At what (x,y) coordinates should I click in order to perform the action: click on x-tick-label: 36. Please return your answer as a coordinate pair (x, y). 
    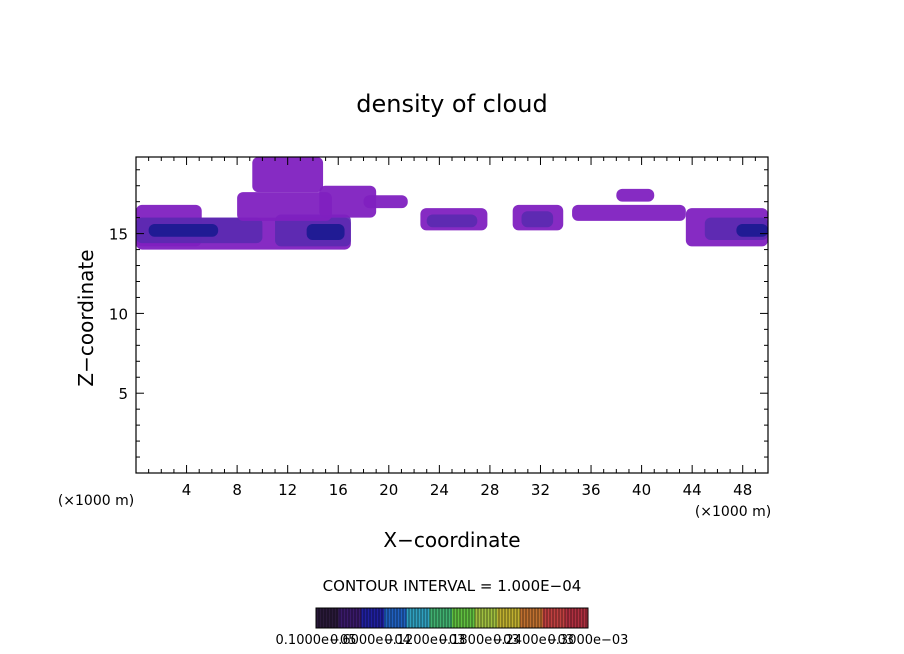
    Looking at the image, I should click on (590, 490).